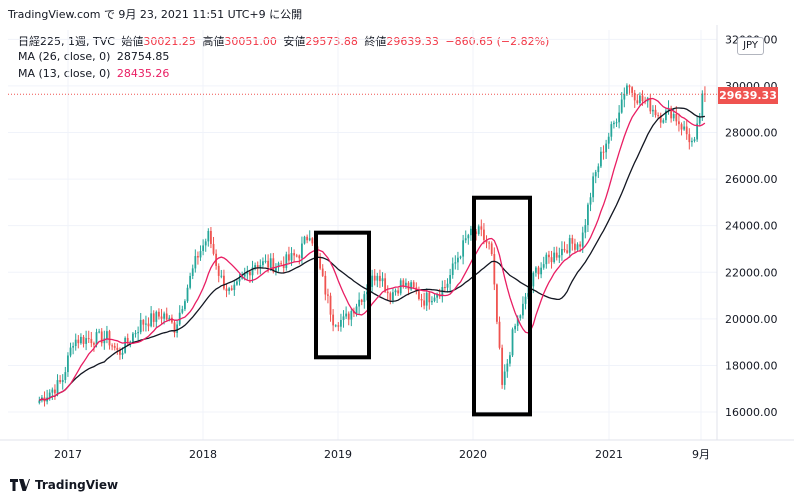 The height and width of the screenshot is (503, 794). I want to click on ma13-value: 28435.26, so click(143, 73).